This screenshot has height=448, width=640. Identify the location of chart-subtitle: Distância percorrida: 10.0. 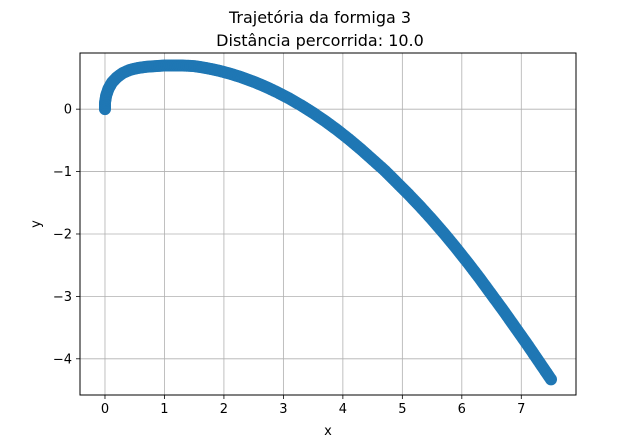
(320, 40).